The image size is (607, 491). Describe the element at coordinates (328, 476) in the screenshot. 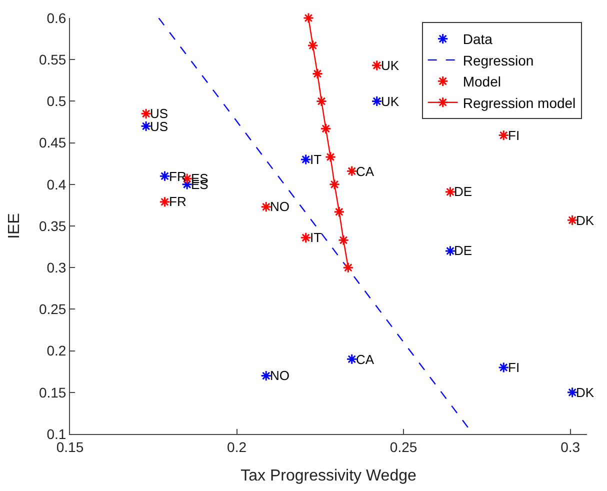

I see `x-axis-title: Tax Progressivity Wedge` at that location.